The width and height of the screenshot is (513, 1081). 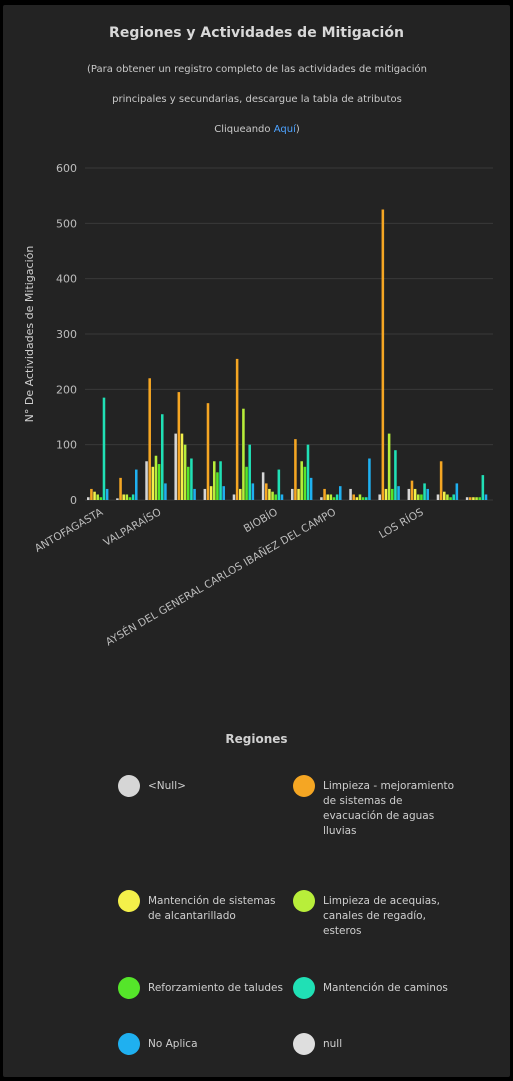 I want to click on x-tick-label: BIOBÍO, so click(x=260, y=520).